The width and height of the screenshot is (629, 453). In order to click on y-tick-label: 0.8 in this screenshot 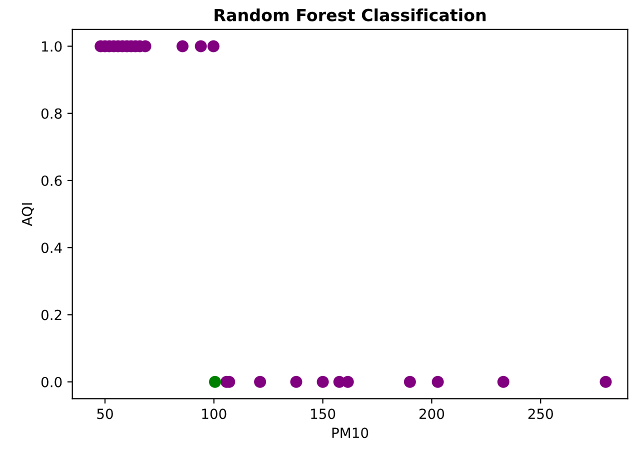, I will do `click(51, 113)`.